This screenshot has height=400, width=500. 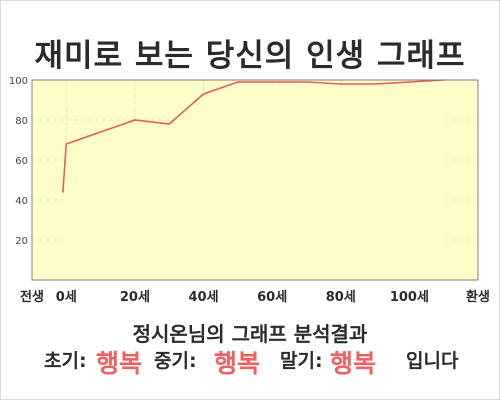 What do you see at coordinates (32, 297) in the screenshot?
I see `x-tick-label: 전생` at bounding box center [32, 297].